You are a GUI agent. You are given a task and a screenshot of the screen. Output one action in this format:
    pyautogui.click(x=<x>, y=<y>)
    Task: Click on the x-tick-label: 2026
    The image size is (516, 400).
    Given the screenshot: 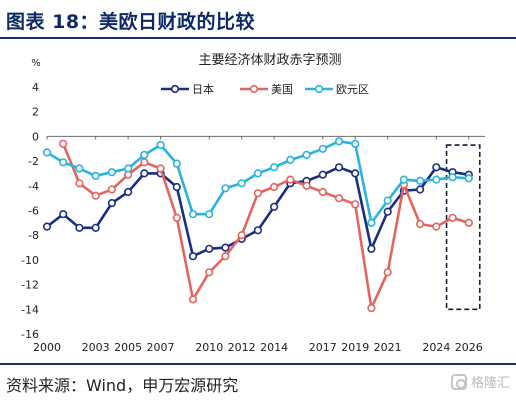 What is the action you would take?
    pyautogui.click(x=469, y=347)
    